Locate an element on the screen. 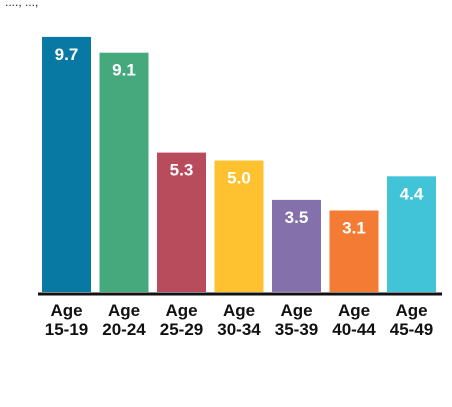 This screenshot has height=407, width=452. x-tick-label-35-39-line1: Age is located at coordinates (296, 310).